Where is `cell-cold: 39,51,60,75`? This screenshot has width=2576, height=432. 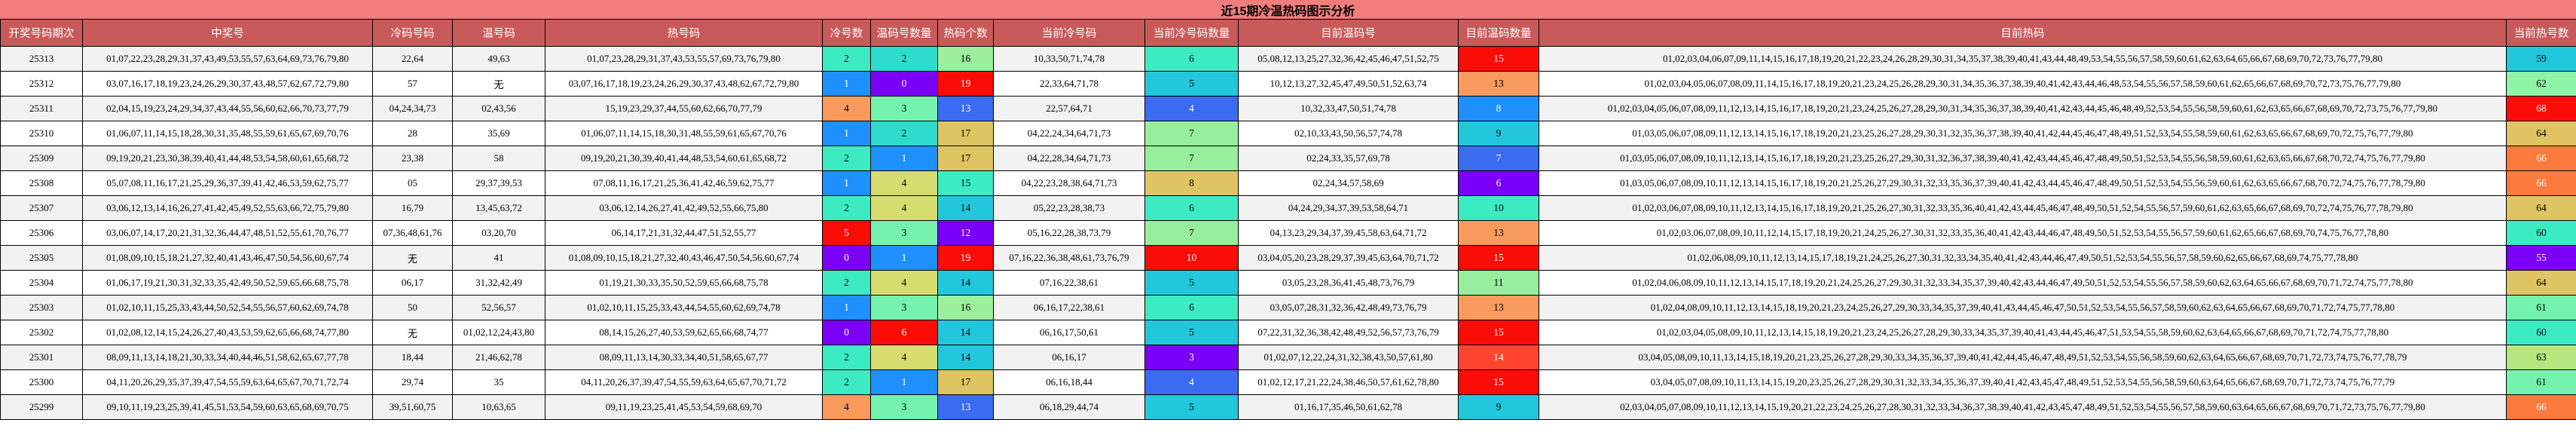
cell-cold: 39,51,60,75 is located at coordinates (412, 407).